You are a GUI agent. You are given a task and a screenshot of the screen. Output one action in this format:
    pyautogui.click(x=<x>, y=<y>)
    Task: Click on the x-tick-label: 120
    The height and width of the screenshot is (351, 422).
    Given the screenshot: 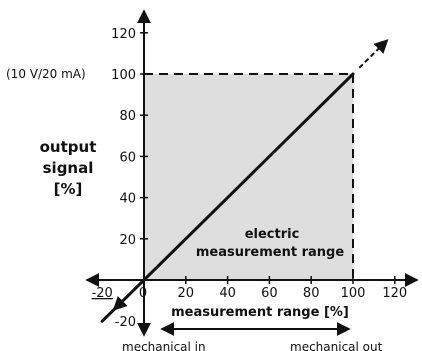 What is the action you would take?
    pyautogui.click(x=394, y=293)
    